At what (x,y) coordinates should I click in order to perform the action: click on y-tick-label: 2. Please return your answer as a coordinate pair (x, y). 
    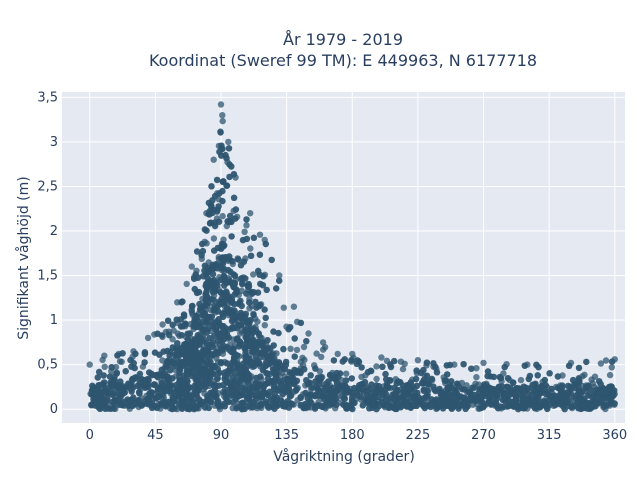
    Looking at the image, I should click on (54, 231).